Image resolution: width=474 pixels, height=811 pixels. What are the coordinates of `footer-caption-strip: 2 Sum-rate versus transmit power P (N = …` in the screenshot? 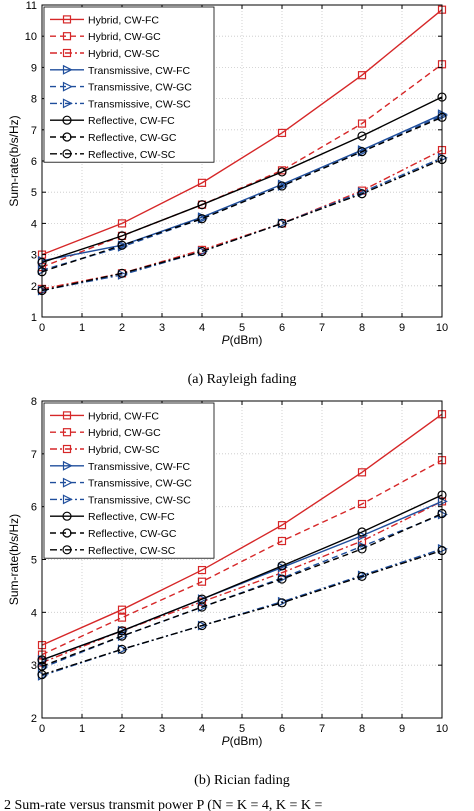 It's located at (237, 803).